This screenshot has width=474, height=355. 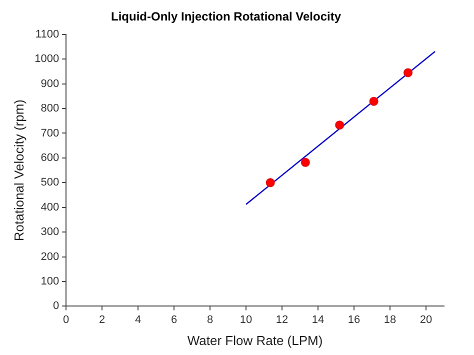 I want to click on y-tick-label: 300, so click(x=50, y=232).